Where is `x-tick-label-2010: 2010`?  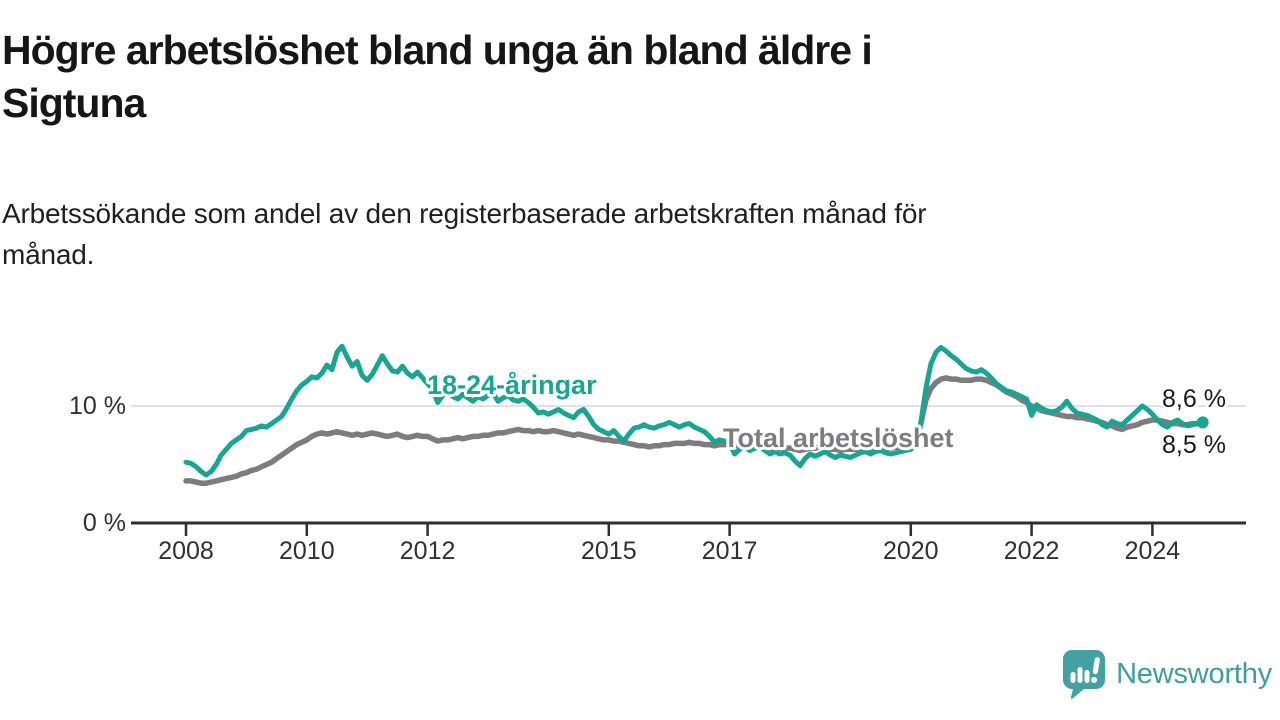
x-tick-label-2010: 2010 is located at coordinates (307, 551).